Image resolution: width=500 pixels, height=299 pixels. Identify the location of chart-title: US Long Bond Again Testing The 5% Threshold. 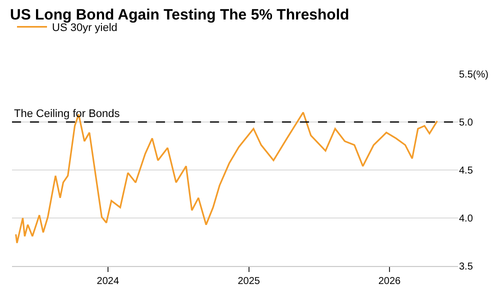
(180, 15).